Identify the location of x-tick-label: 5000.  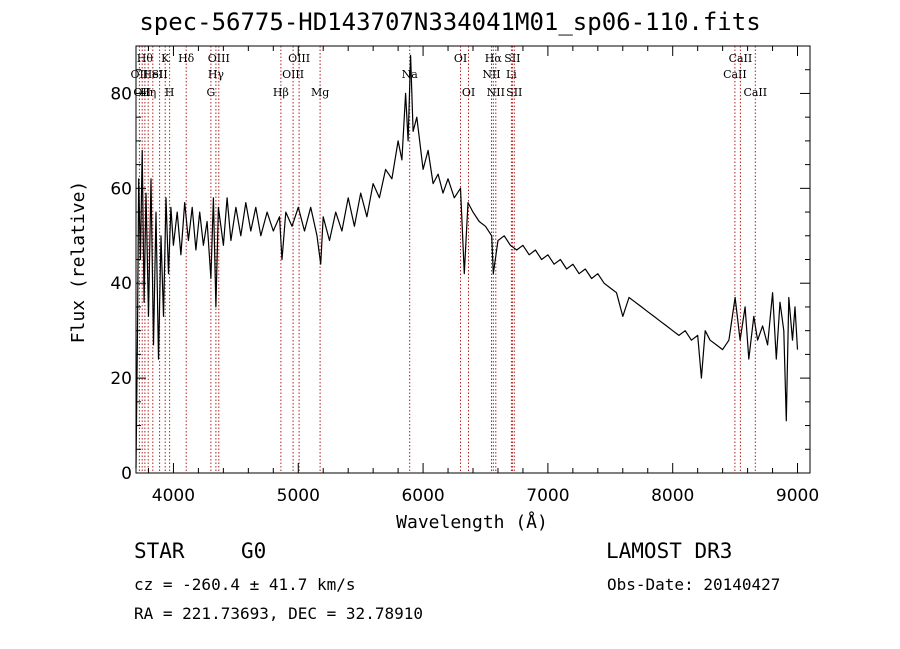
(298, 496).